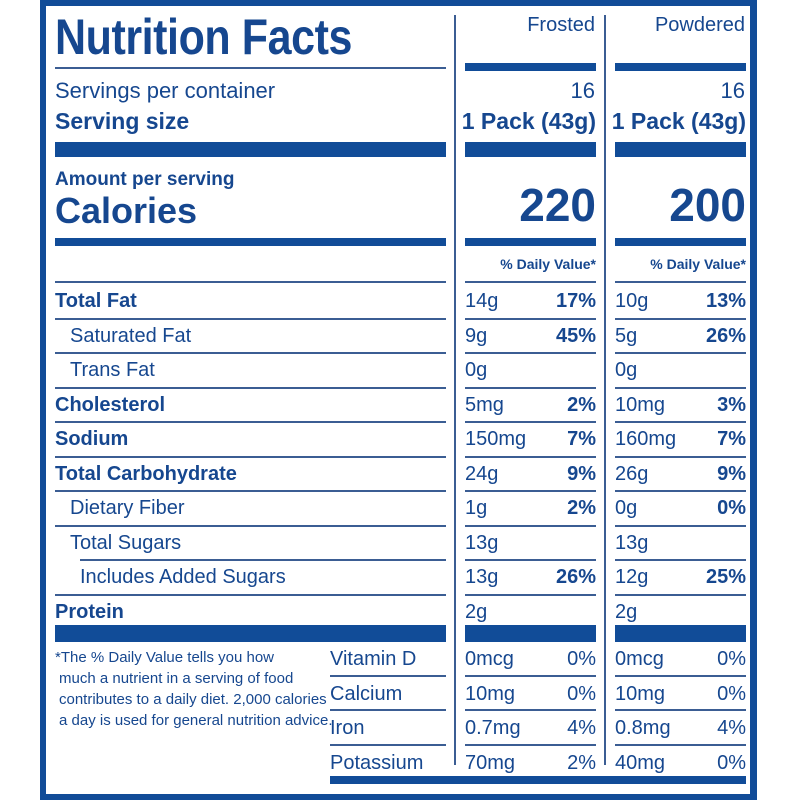 This screenshot has width=800, height=800. I want to click on page-title: Nutrition Facts, so click(203, 37).